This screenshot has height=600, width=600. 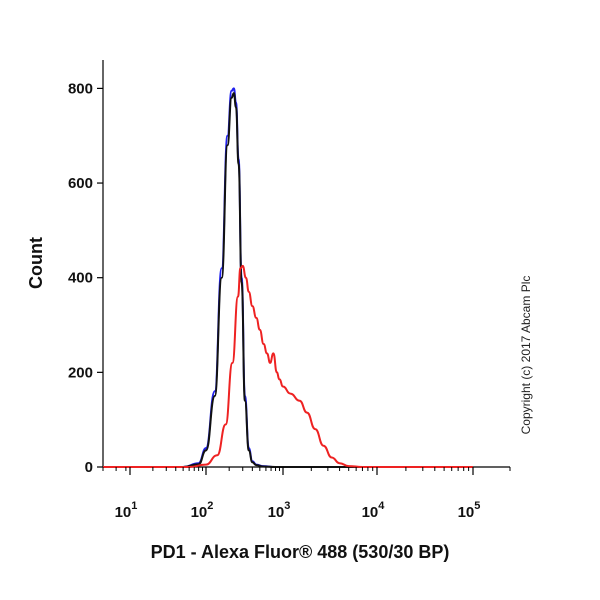 I want to click on x-tick-label: 10⁴, so click(x=374, y=510).